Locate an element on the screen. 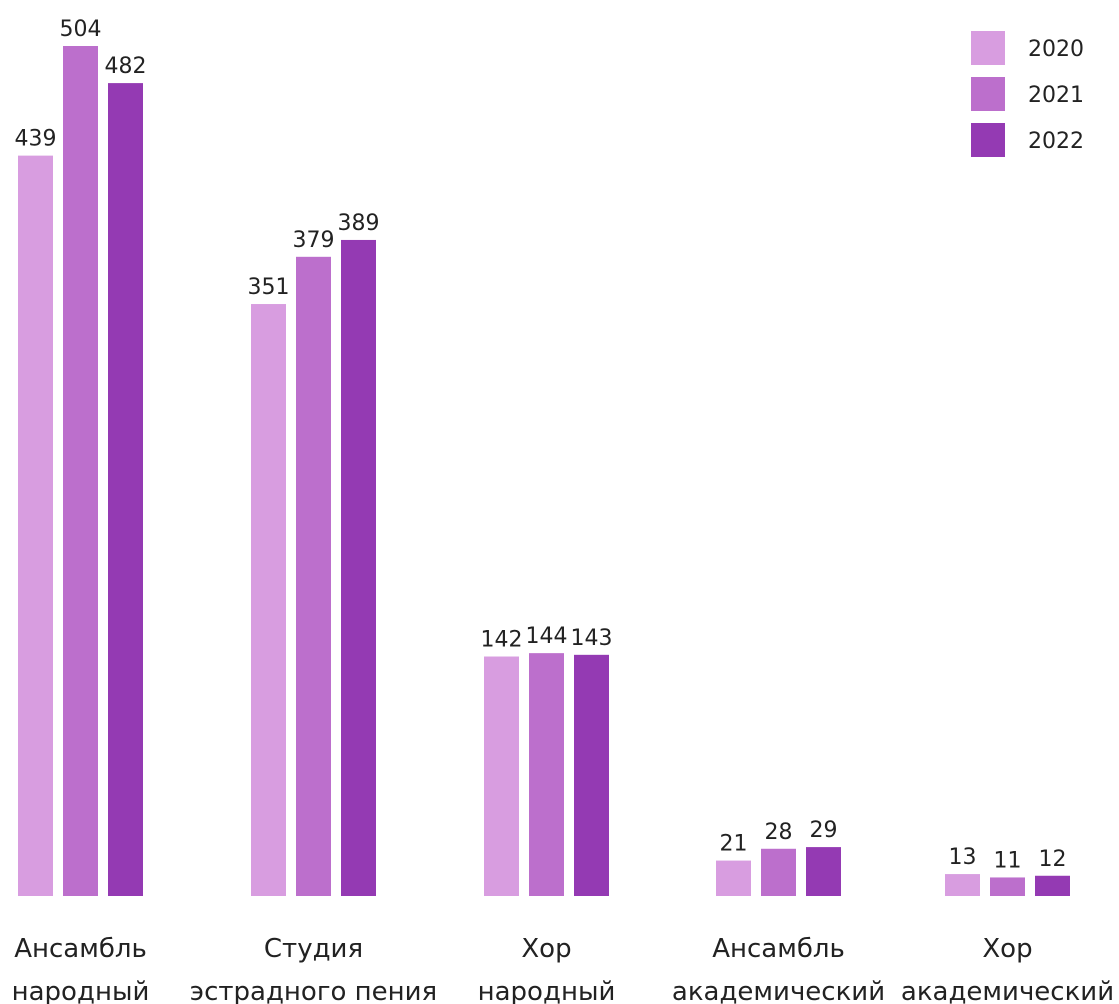 The image size is (1119, 1004). legend: 2020 2021 2022 is located at coordinates (1027, 94).